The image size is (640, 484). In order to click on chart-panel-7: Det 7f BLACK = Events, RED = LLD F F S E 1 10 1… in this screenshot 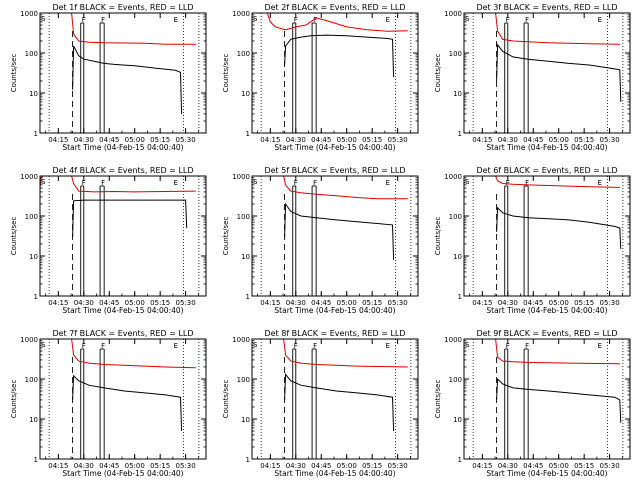, I will do `click(108, 403)`.